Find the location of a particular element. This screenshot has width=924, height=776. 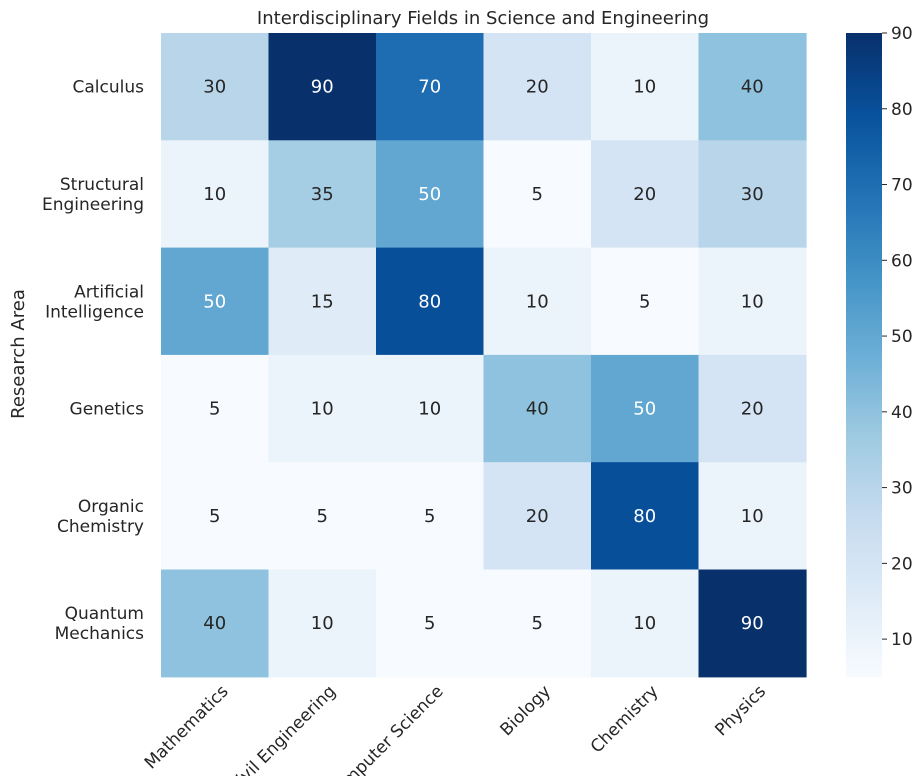

x-tick-label: Civil Engineering is located at coordinates (282, 729).